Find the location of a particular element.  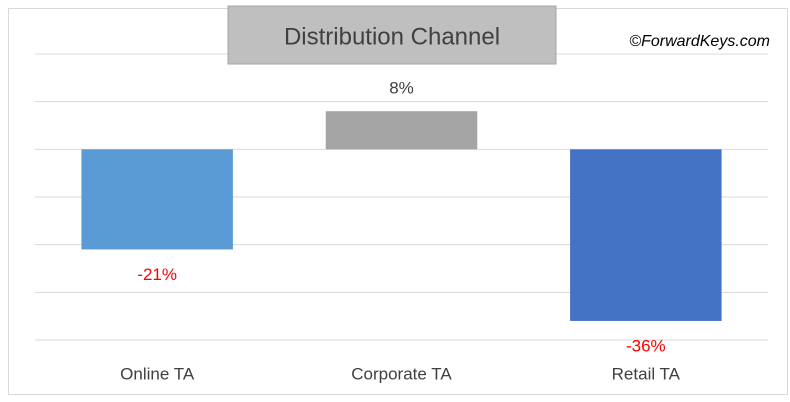

x-tick-label: Corporate TA is located at coordinates (401, 373).